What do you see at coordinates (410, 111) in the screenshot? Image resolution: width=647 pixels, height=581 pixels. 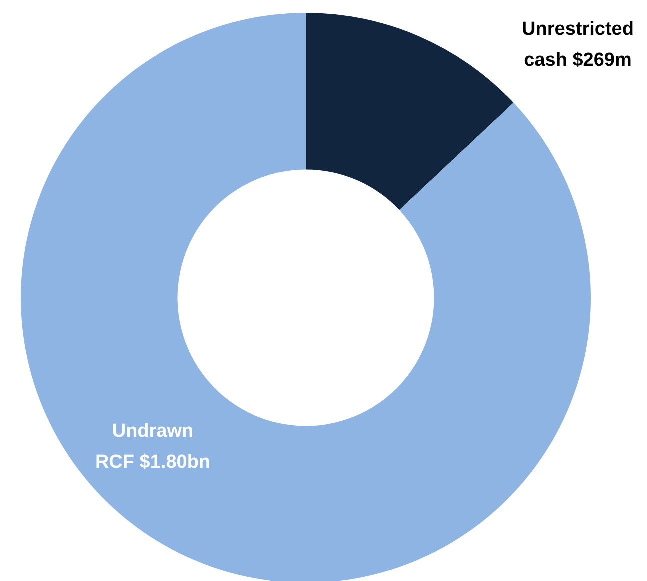 I see `donut-slice` at bounding box center [410, 111].